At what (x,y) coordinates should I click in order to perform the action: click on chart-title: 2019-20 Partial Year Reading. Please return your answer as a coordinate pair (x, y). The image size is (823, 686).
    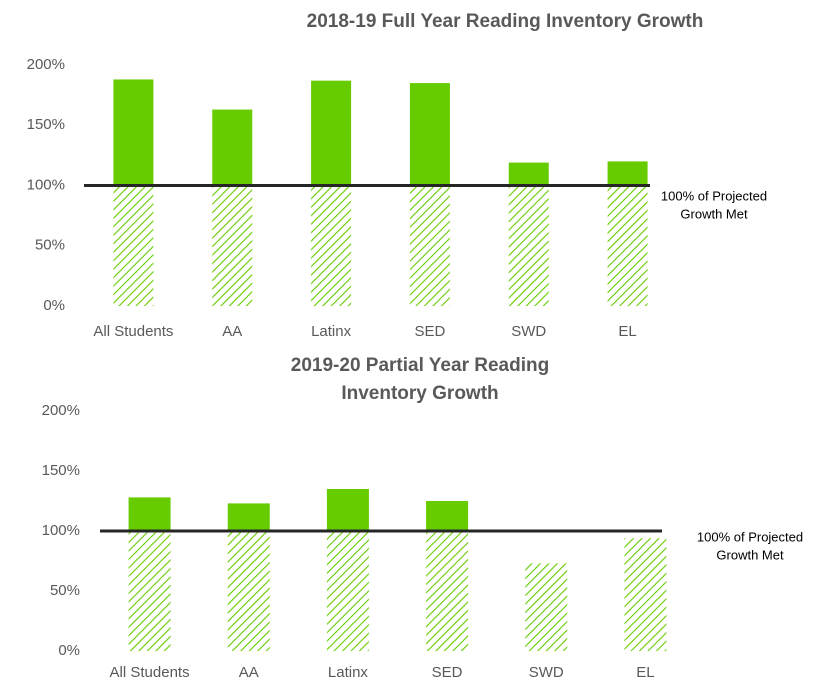
    Looking at the image, I should click on (420, 365).